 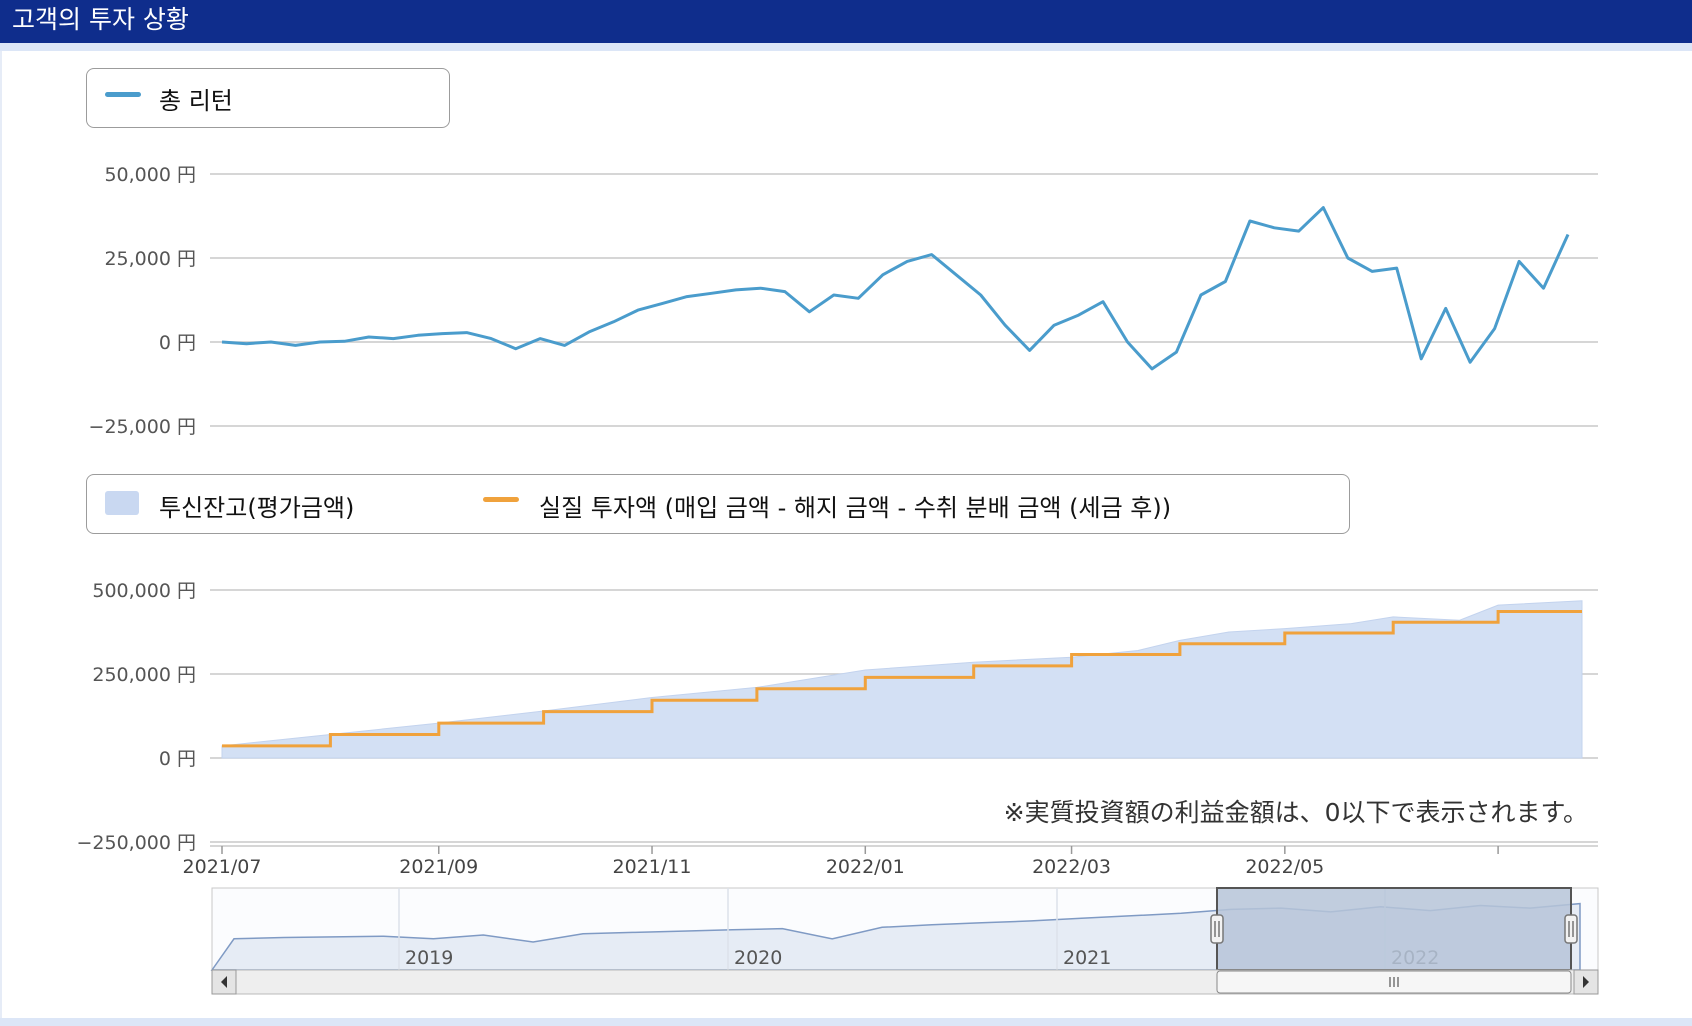 I want to click on scroll-left-button, so click(x=224, y=982).